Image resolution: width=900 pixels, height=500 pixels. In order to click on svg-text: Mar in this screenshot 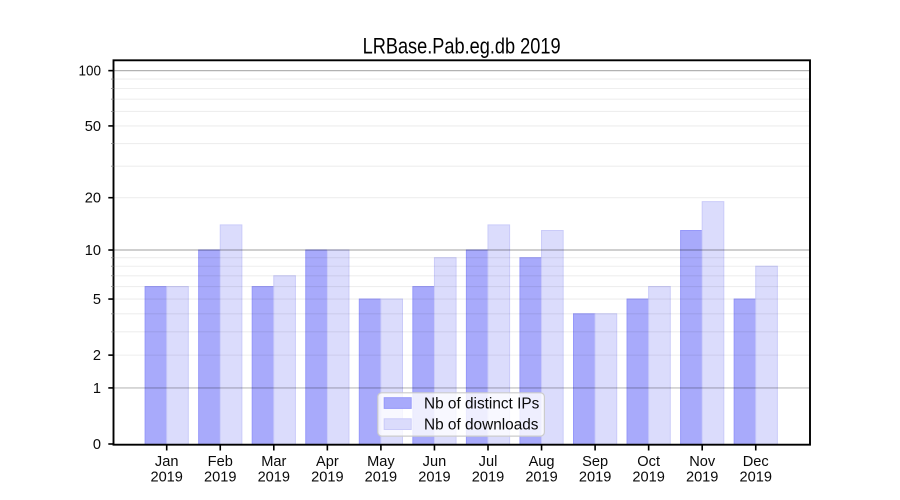, I will do `click(273, 462)`.